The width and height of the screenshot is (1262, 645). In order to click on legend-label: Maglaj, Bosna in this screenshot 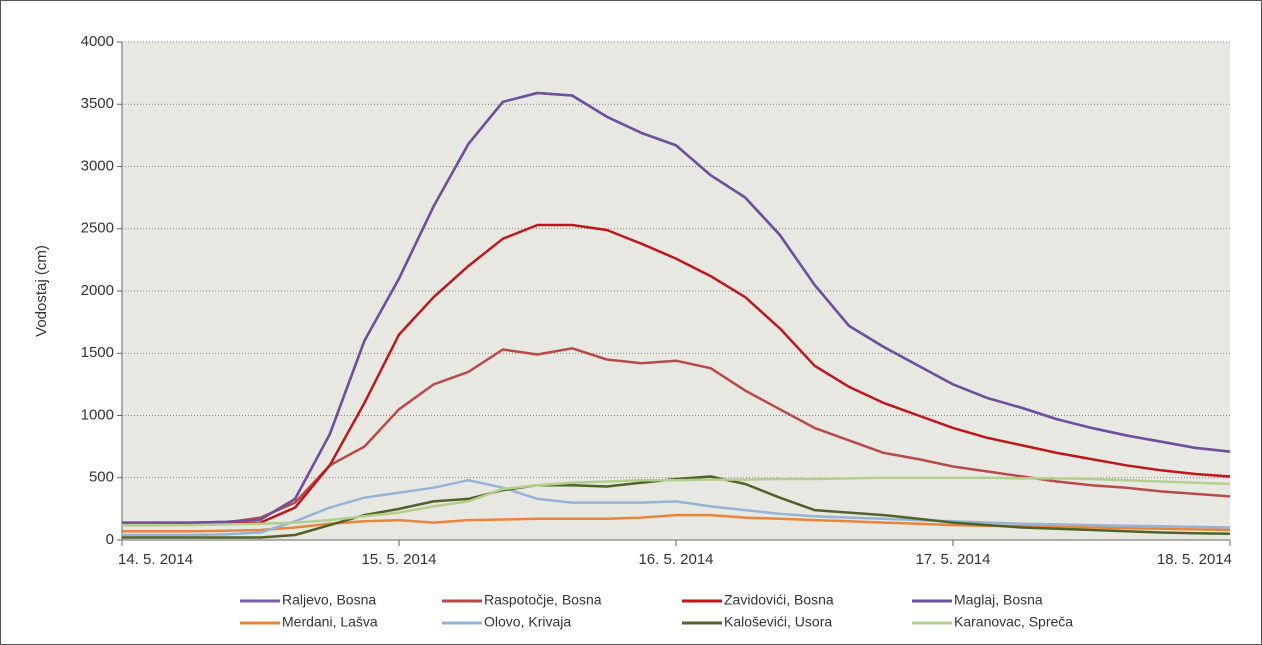, I will do `click(998, 600)`.